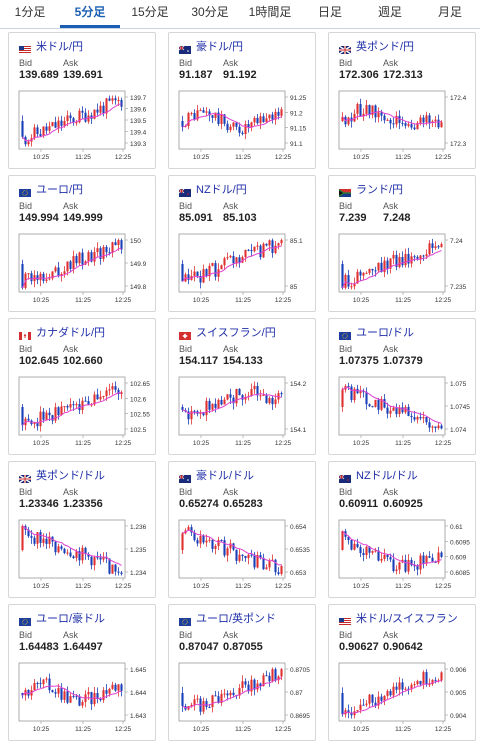  I want to click on ask-value: 0.90642, so click(403, 647).